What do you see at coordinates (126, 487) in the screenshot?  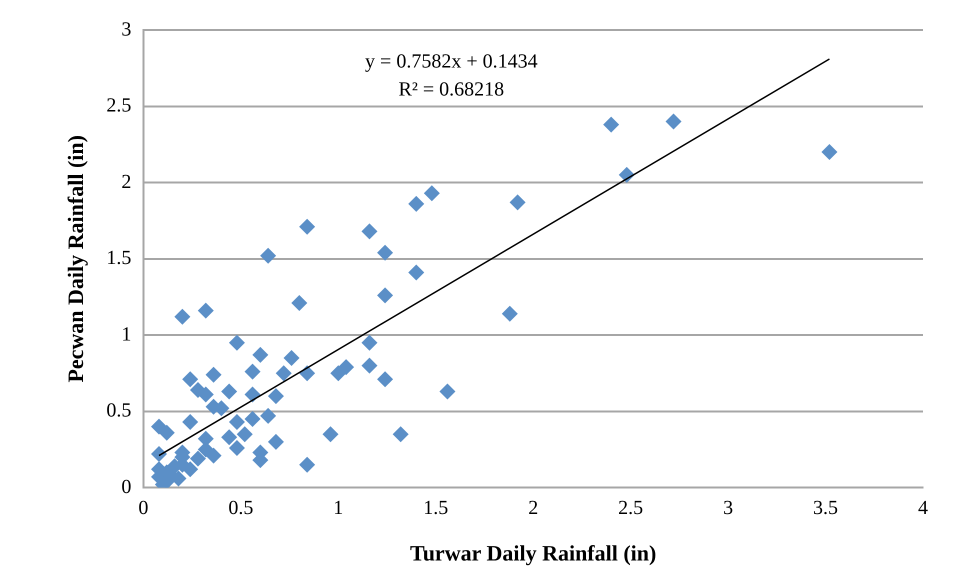 I see `y-tick-label: 0` at bounding box center [126, 487].